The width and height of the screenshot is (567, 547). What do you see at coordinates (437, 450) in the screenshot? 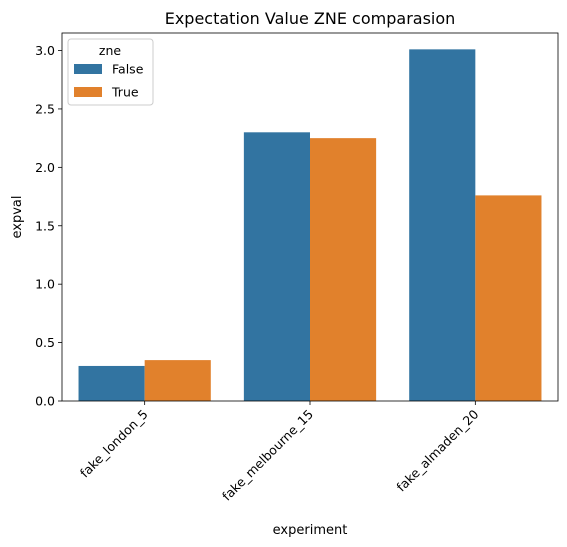
I see `x-tick-label: fake_almaden_20` at bounding box center [437, 450].